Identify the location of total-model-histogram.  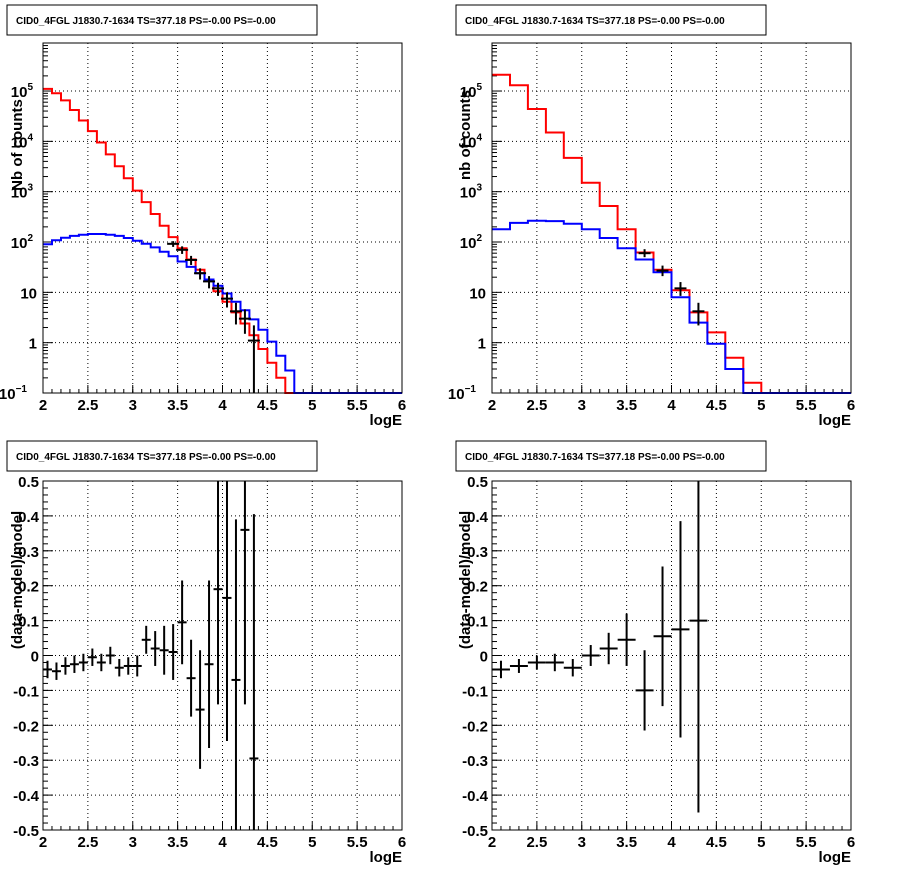
(671, 233).